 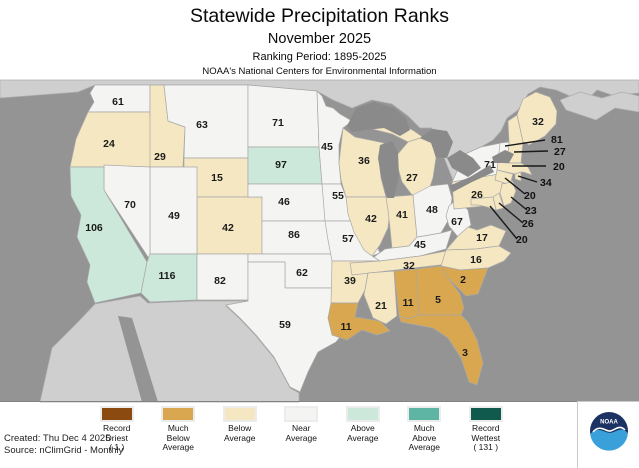 What do you see at coordinates (522, 240) in the screenshot?
I see `callout-rank-MD: 20` at bounding box center [522, 240].